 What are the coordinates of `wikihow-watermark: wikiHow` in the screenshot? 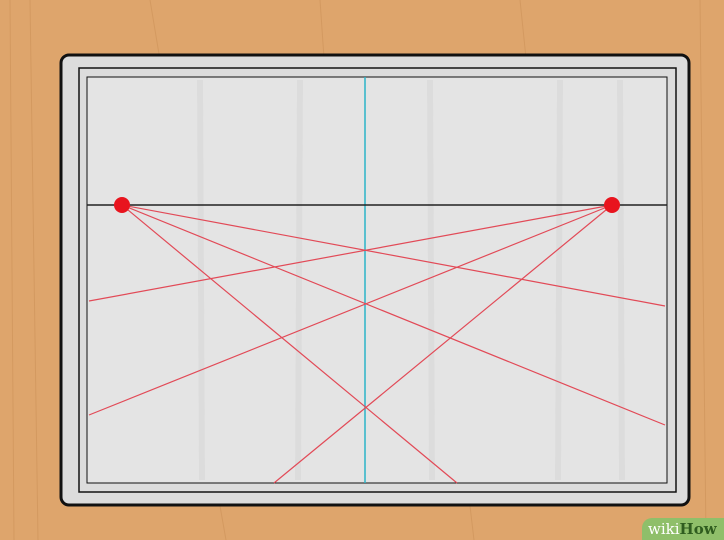 It's located at (683, 529).